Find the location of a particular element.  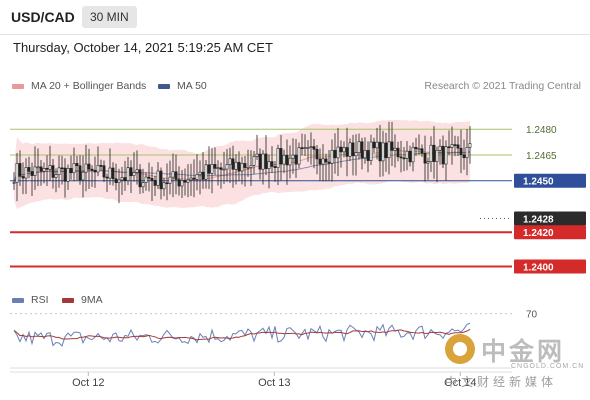

level-label-1.2428: 1.2428 is located at coordinates (538, 219).